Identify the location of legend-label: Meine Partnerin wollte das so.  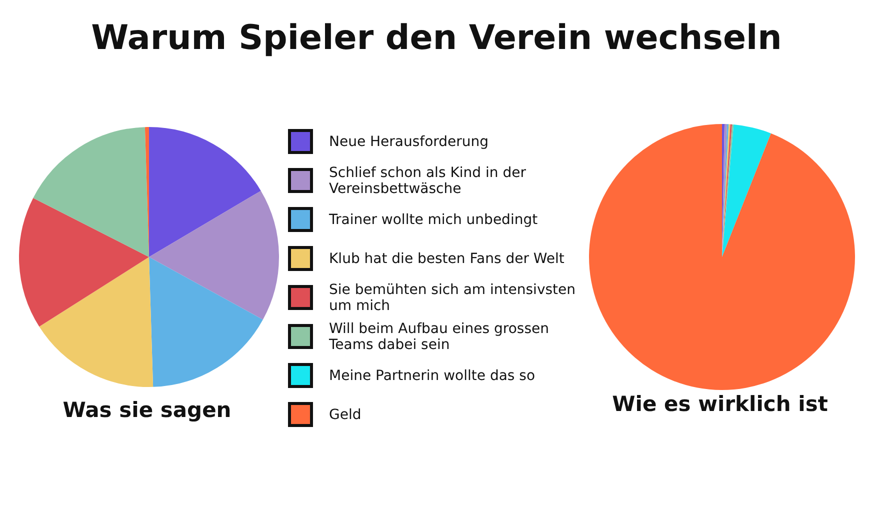
(432, 376).